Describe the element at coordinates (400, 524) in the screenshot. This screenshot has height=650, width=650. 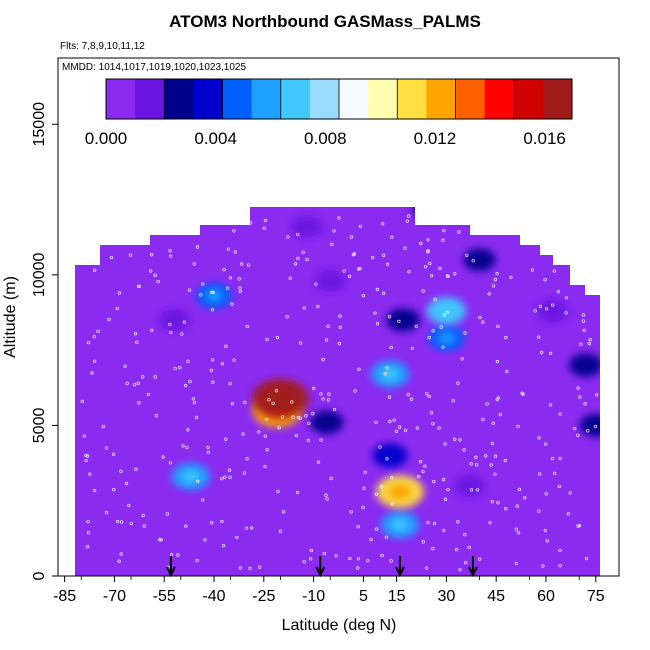
I see `concentration-core` at that location.